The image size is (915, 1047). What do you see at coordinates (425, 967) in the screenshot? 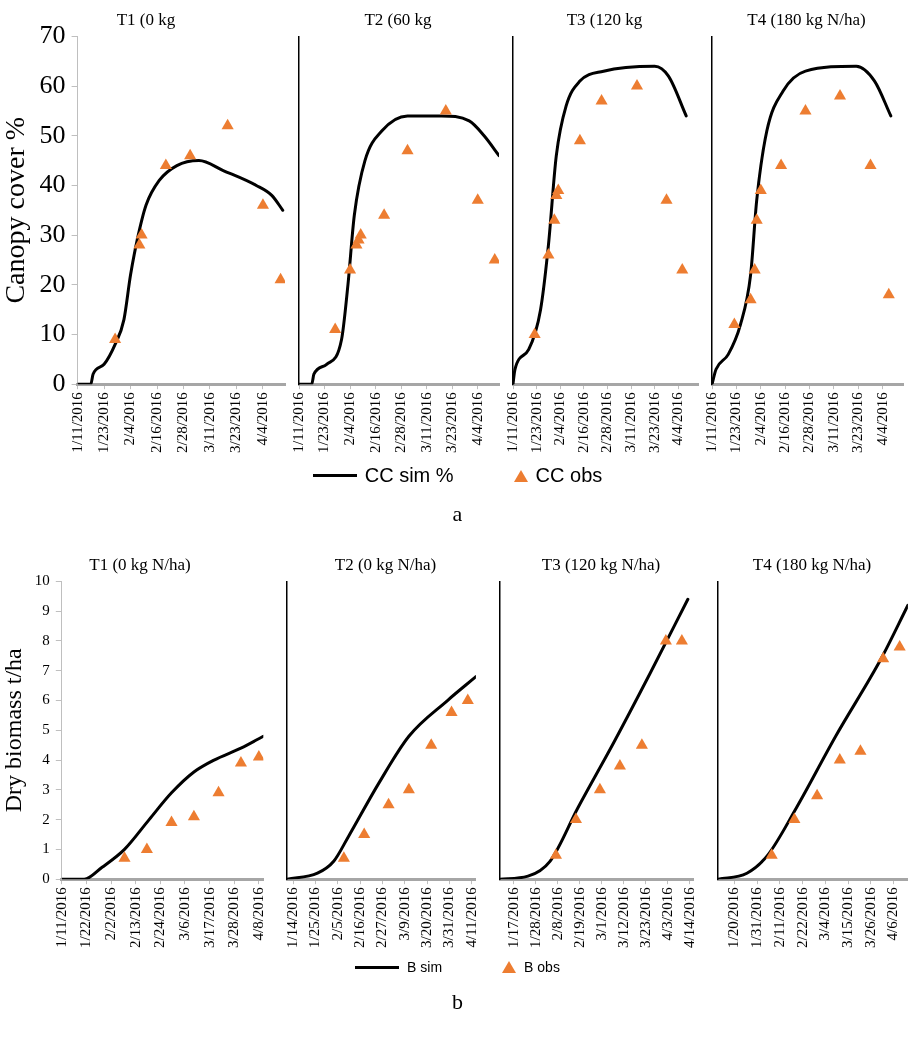
I see `legend-label: B sim` at bounding box center [425, 967].